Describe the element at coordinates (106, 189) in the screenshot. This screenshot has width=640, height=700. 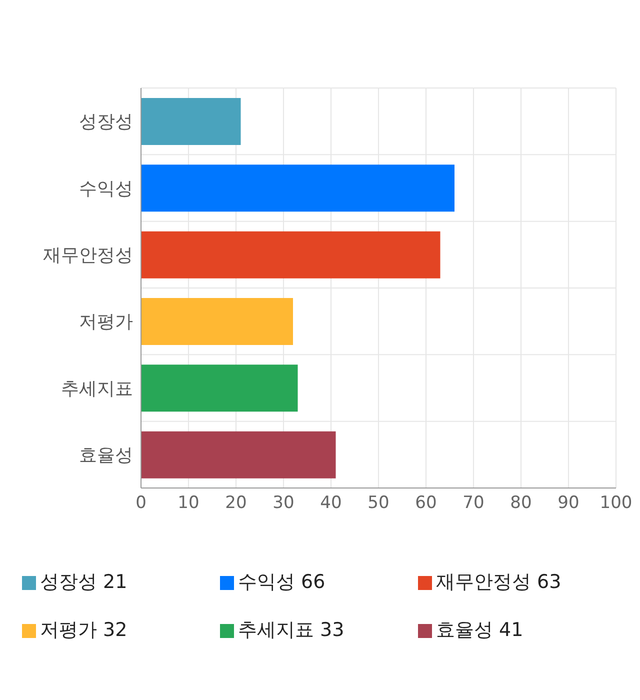
I see `y-tick-label: 수익성` at that location.